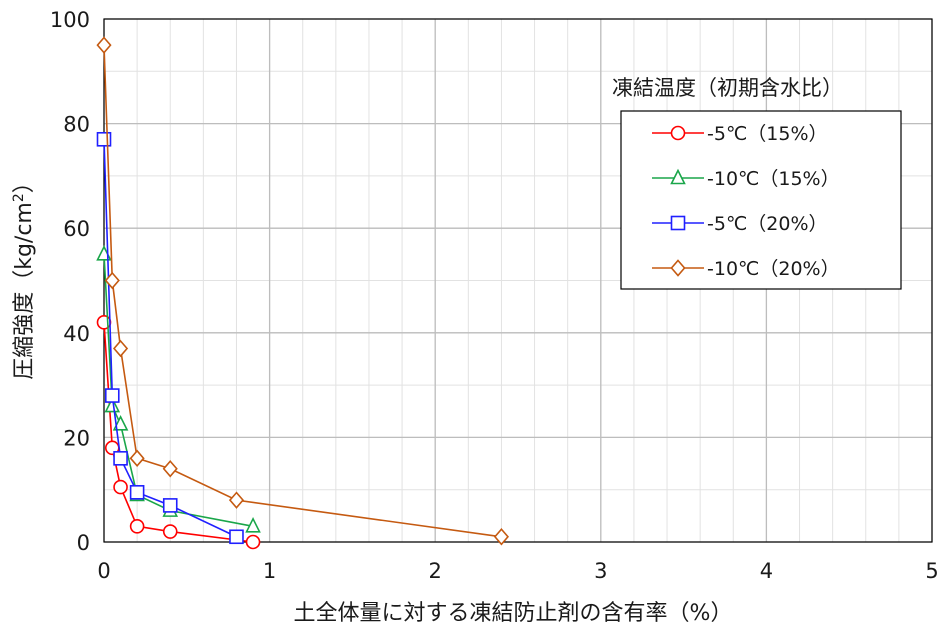  I want to click on x-tick-label: 1, so click(269, 571).